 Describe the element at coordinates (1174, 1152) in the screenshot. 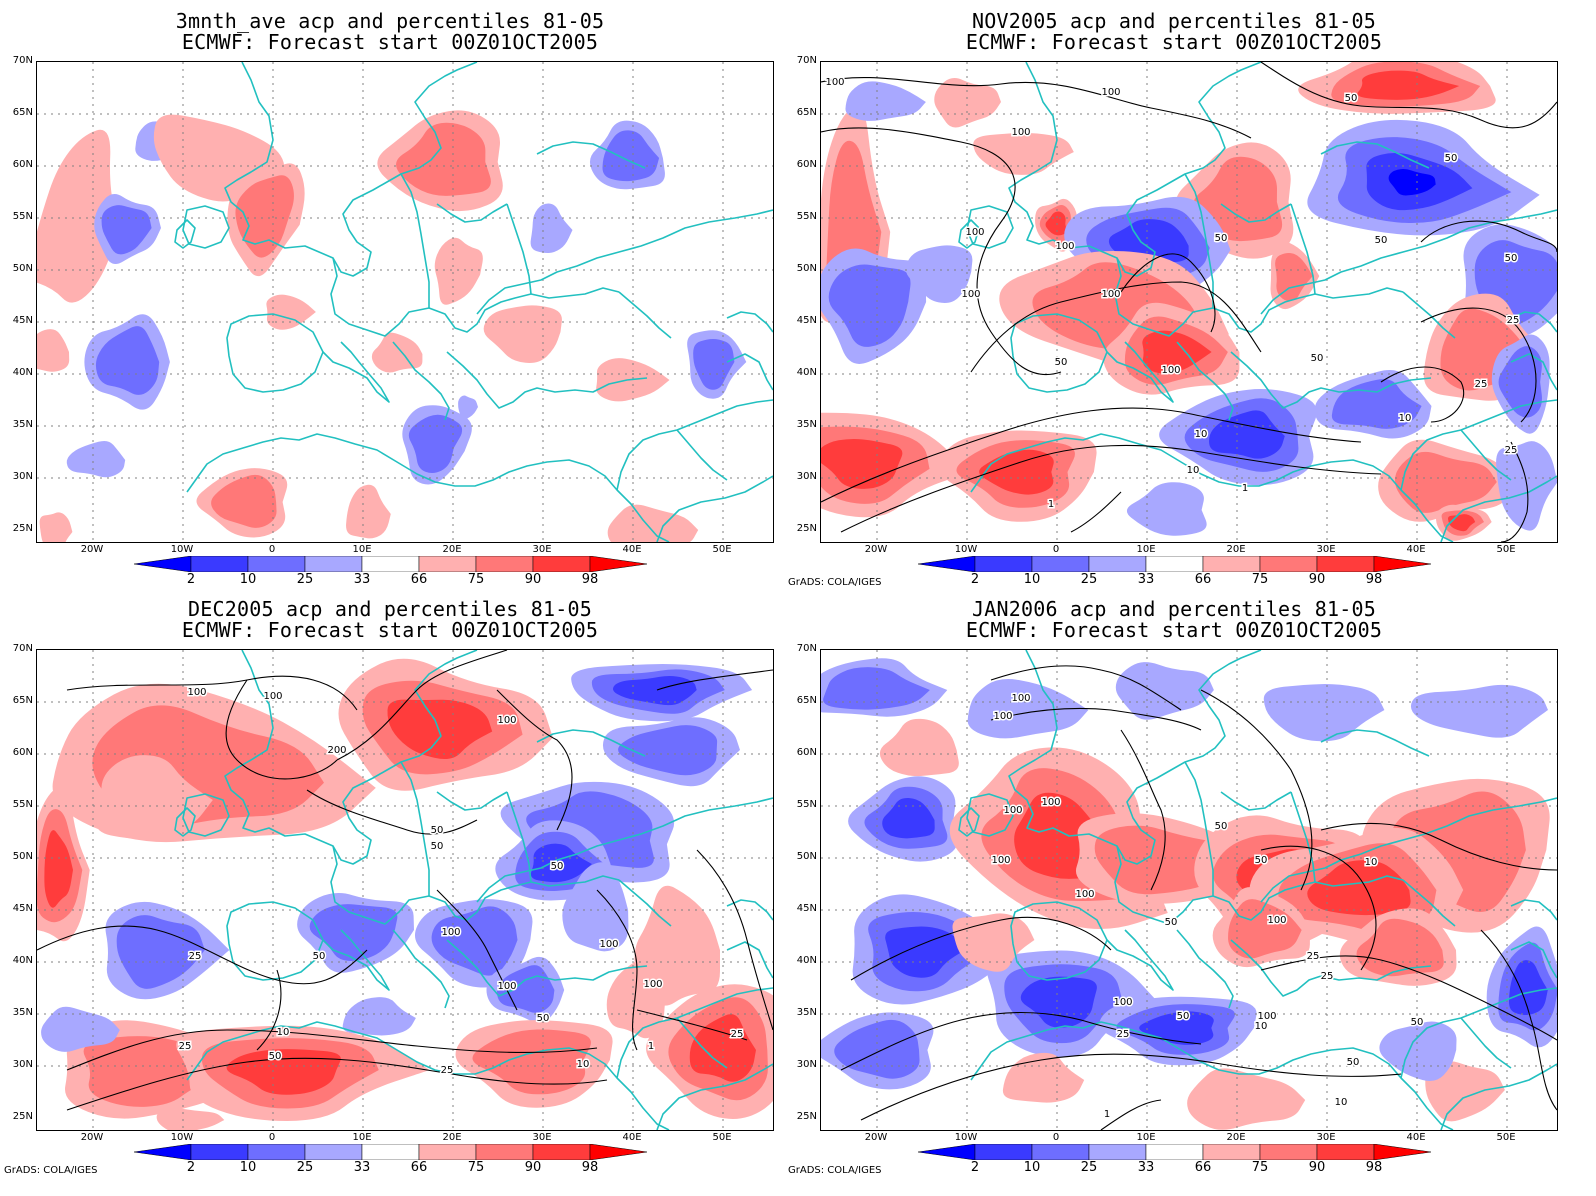

I see `colorbar-swatches` at that location.